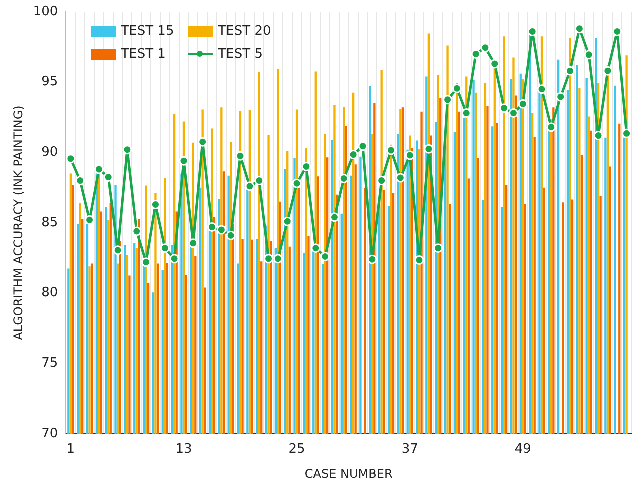 Image resolution: width=637 pixels, height=488 pixels. Describe the element at coordinates (50, 364) in the screenshot. I see `y-tick-label: 75` at that location.